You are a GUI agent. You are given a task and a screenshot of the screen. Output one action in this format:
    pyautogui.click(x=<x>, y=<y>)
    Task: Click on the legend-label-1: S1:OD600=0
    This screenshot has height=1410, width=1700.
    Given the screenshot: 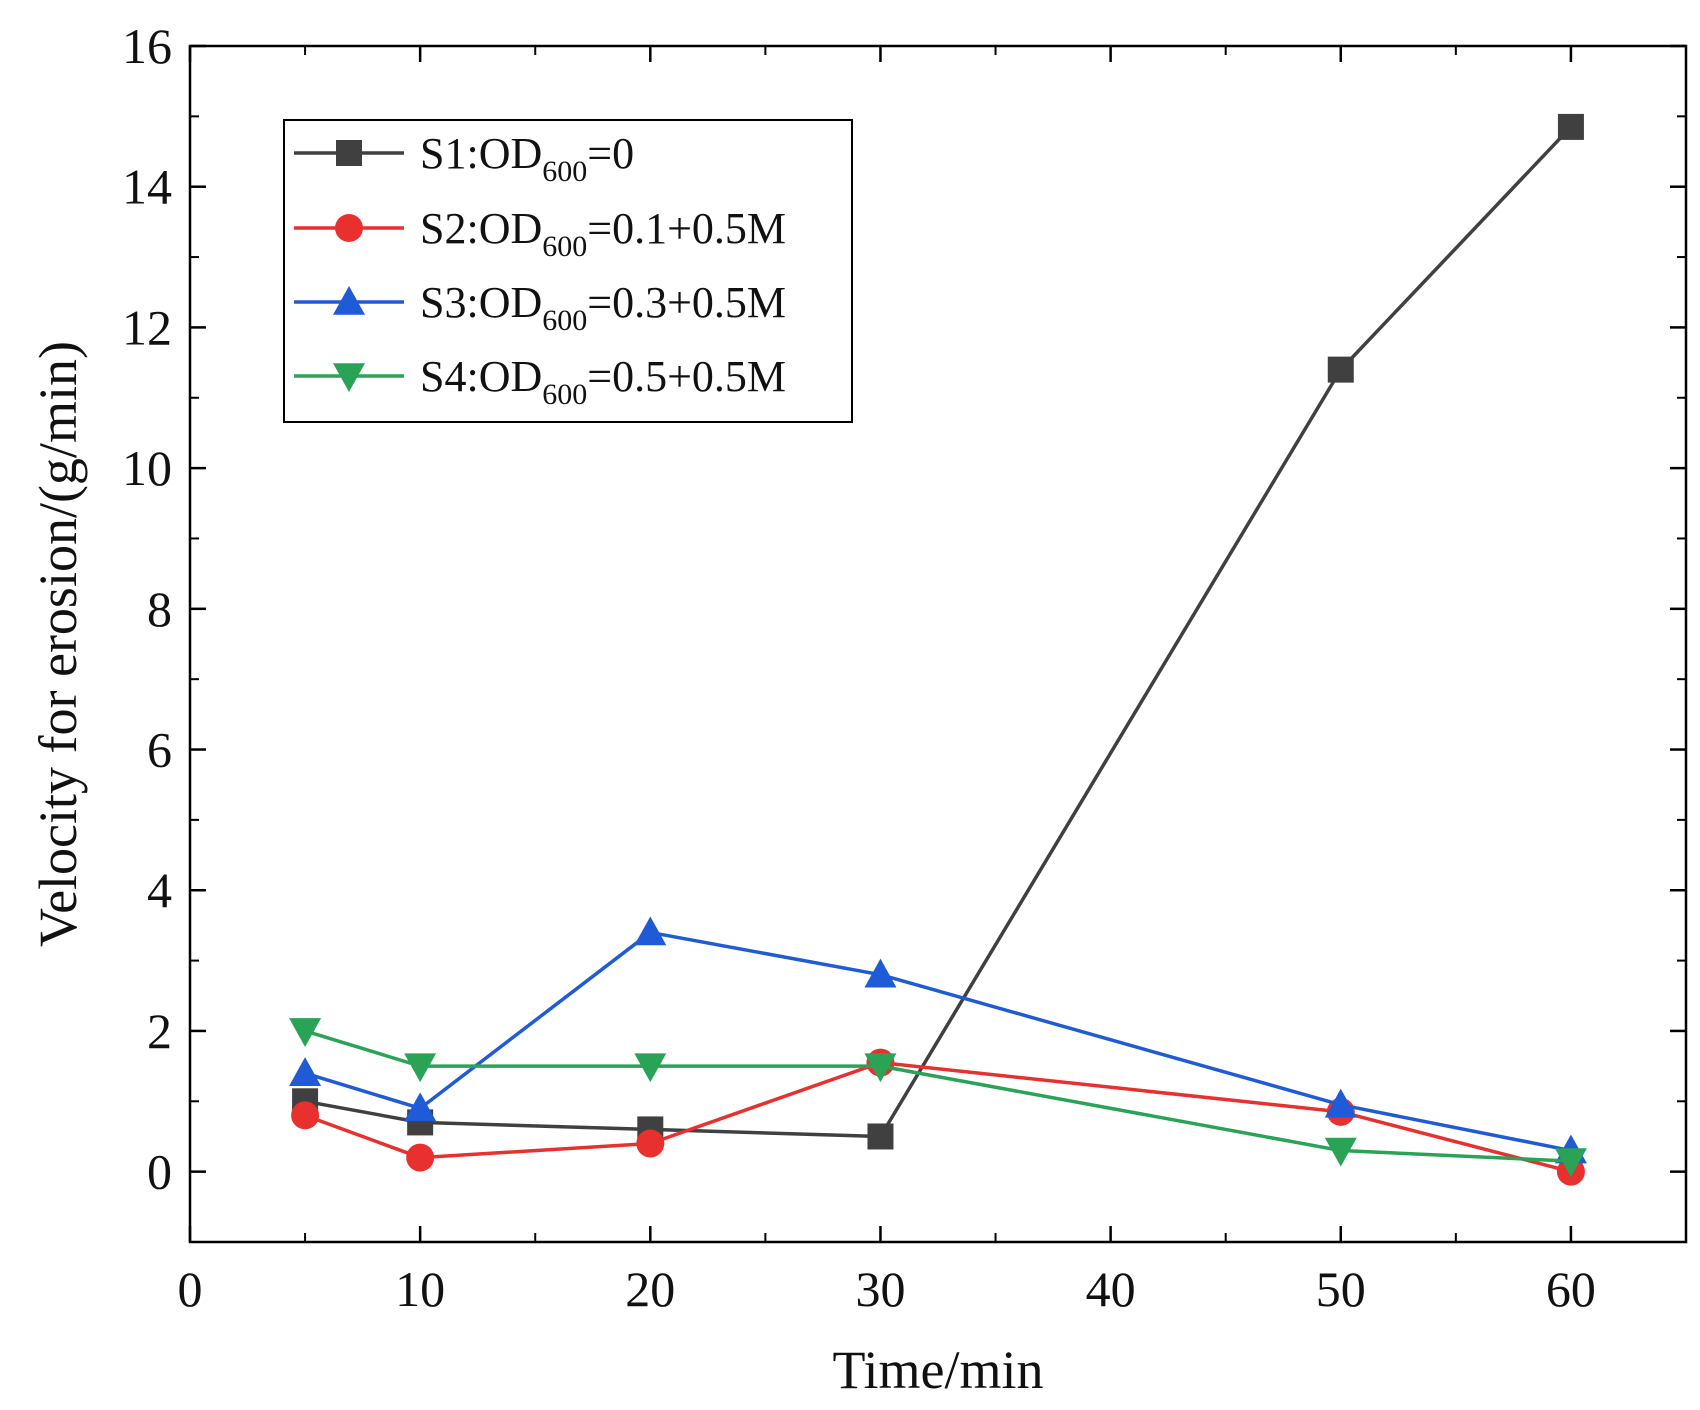 What is the action you would take?
    pyautogui.click(x=527, y=158)
    